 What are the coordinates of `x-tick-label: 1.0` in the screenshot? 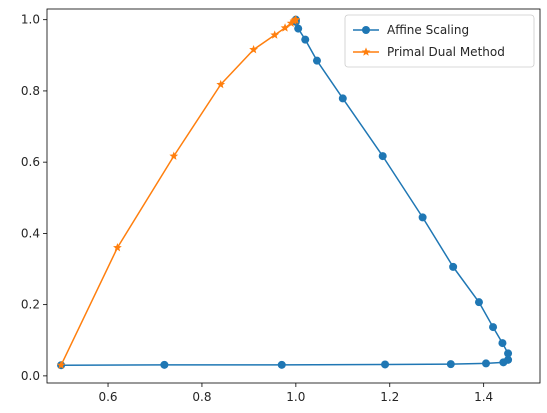 It's located at (295, 397).